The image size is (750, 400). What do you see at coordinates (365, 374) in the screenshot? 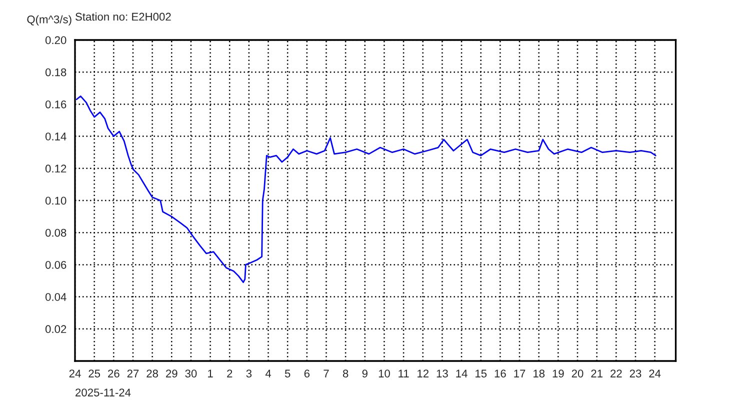
I see `x-tick-label: 9` at bounding box center [365, 374].